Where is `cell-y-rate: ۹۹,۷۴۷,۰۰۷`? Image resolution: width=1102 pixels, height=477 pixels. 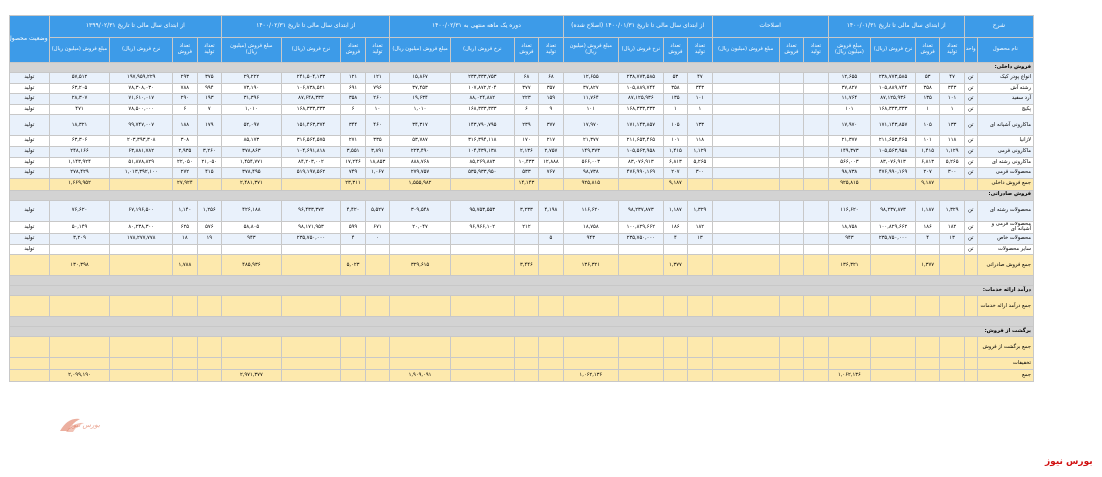 cell-y-rate: ۹۹,۷۴۷,۰۰۷ is located at coordinates (141, 125).